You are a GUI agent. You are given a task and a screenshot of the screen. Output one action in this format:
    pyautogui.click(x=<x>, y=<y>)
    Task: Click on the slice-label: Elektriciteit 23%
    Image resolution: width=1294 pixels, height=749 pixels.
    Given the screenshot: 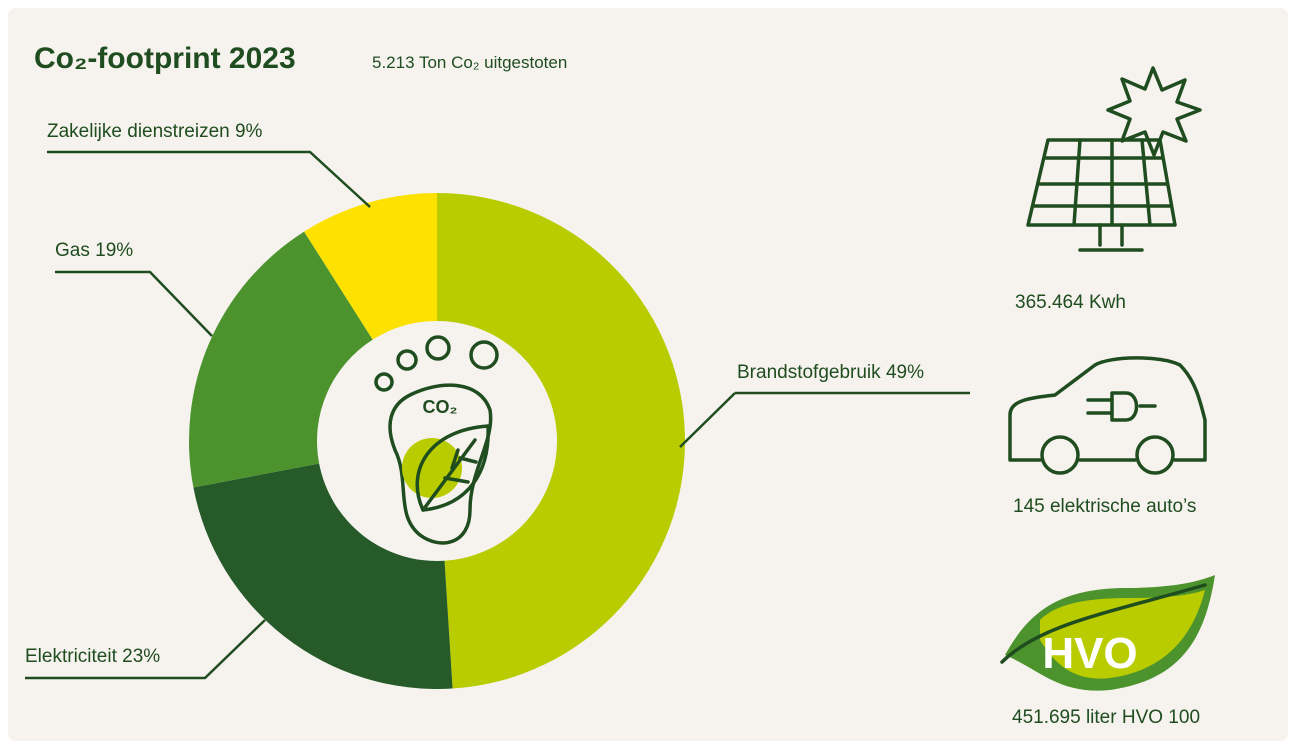 What is the action you would take?
    pyautogui.click(x=92, y=656)
    